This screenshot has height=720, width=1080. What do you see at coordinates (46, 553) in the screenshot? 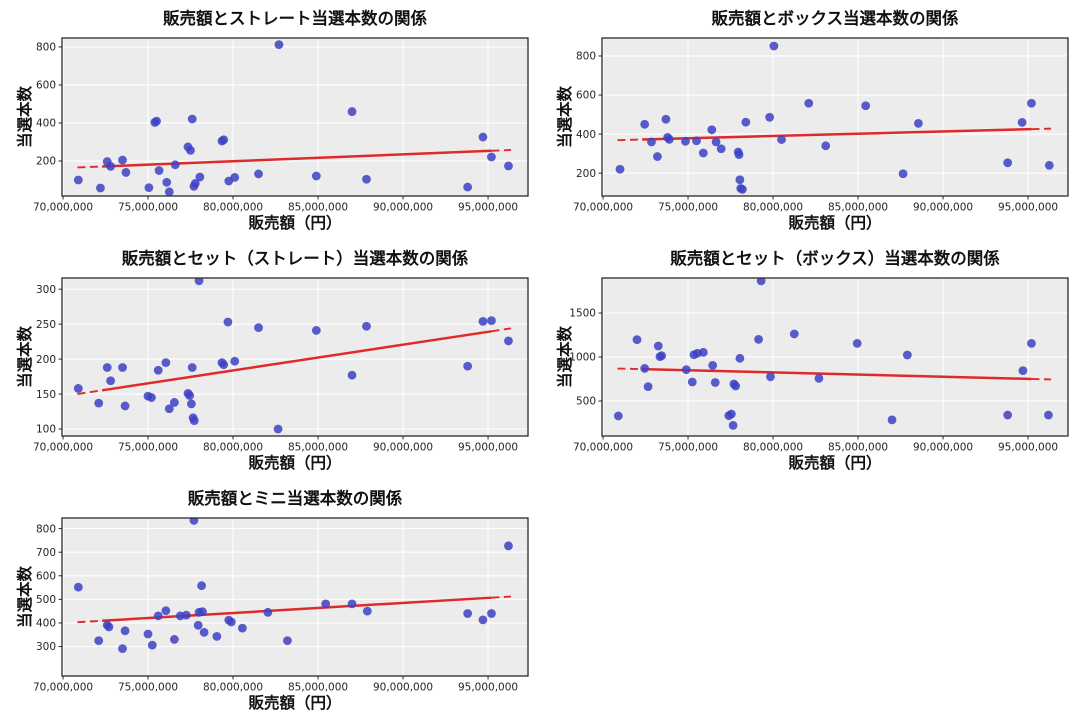
I see `svg-text: 700` at bounding box center [46, 553].